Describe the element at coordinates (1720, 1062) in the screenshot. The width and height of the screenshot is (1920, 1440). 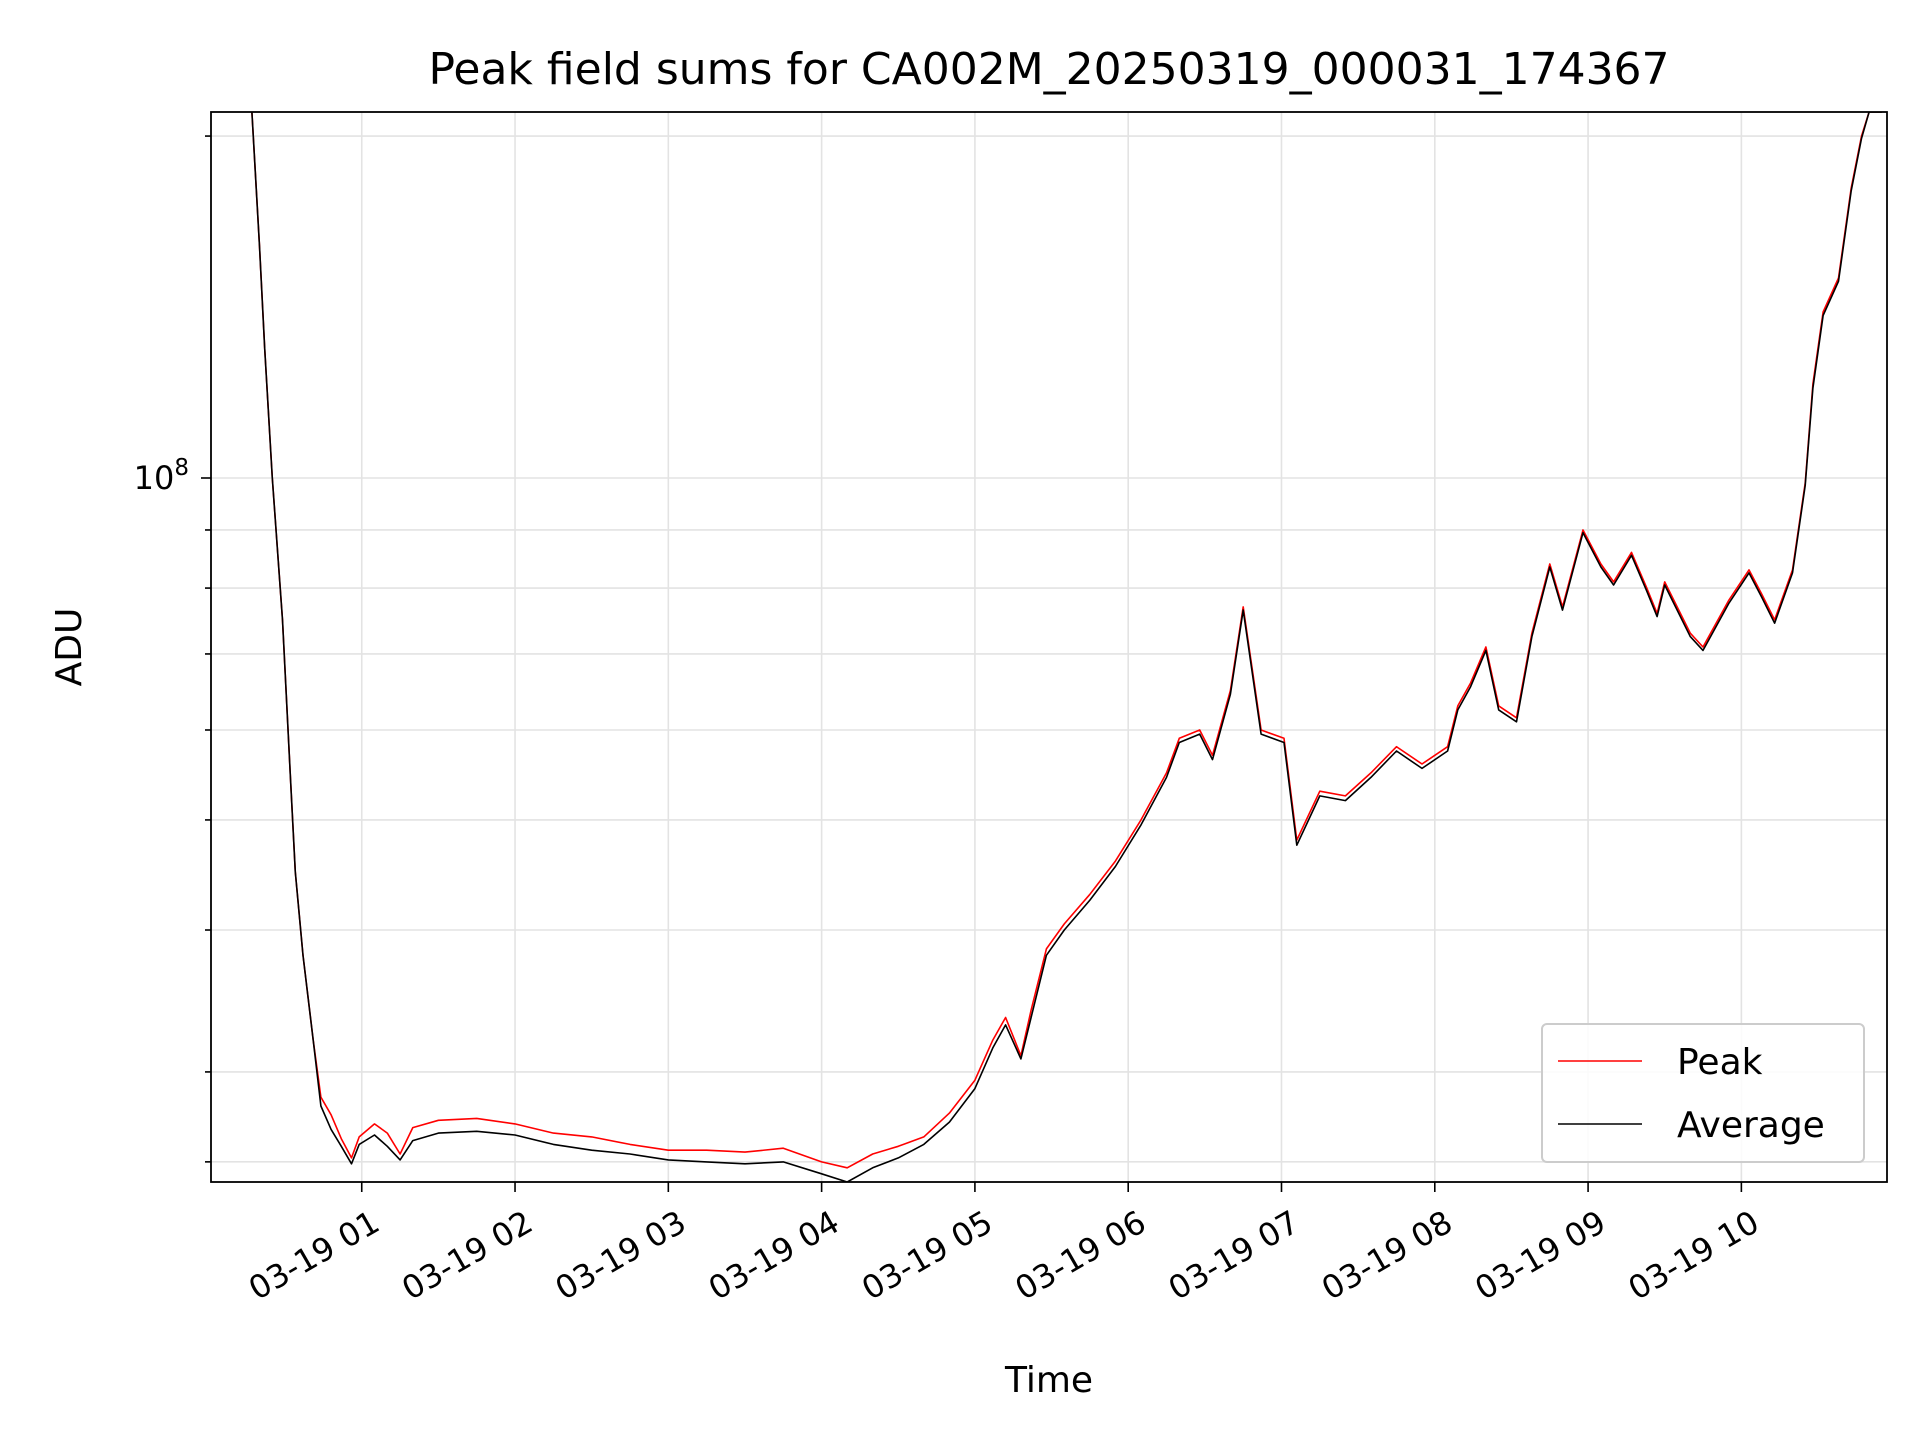
I see `legend-label-peak: Peak` at that location.